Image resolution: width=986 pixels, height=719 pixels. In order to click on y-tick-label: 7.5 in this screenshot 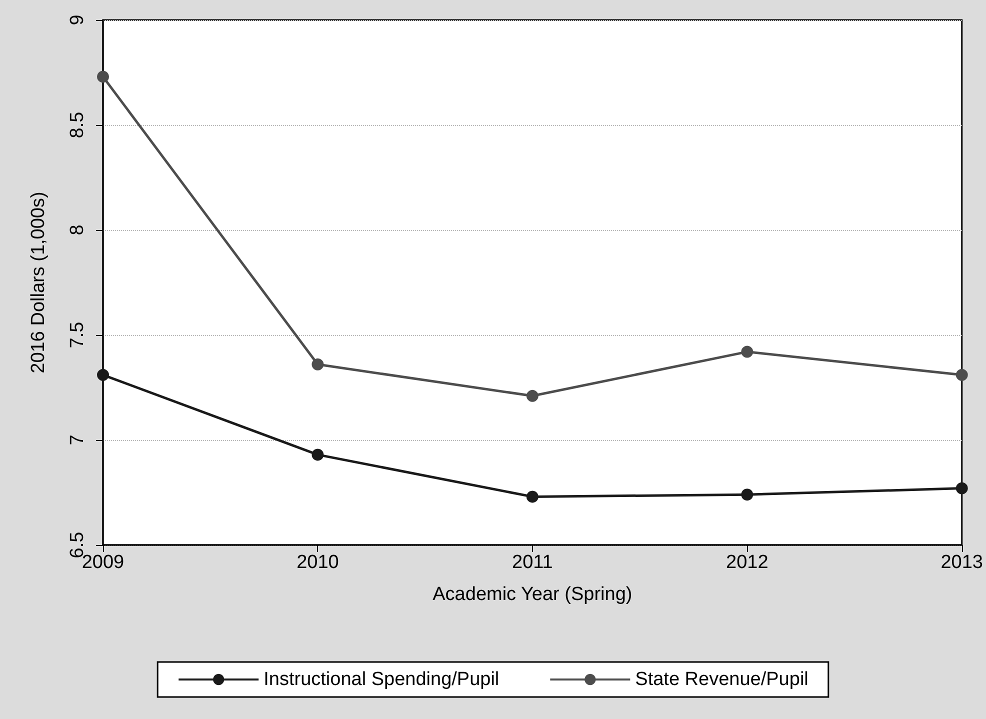, I will do `click(77, 335)`.